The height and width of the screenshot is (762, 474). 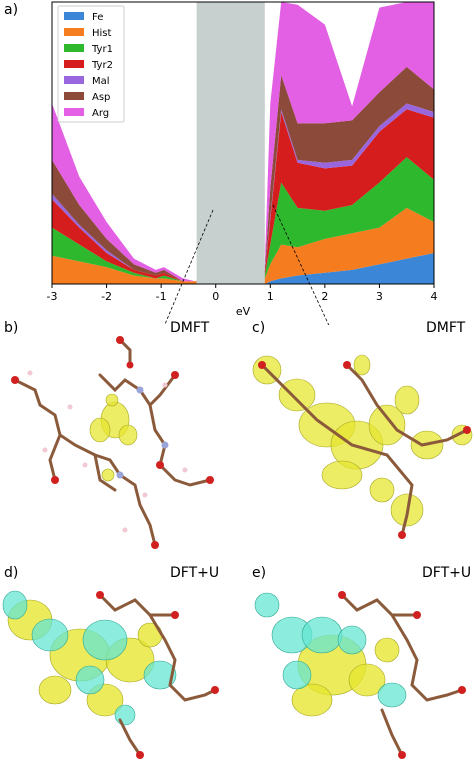 What do you see at coordinates (101, 97) in the screenshot?
I see `legend-label-asp: Asp` at bounding box center [101, 97].